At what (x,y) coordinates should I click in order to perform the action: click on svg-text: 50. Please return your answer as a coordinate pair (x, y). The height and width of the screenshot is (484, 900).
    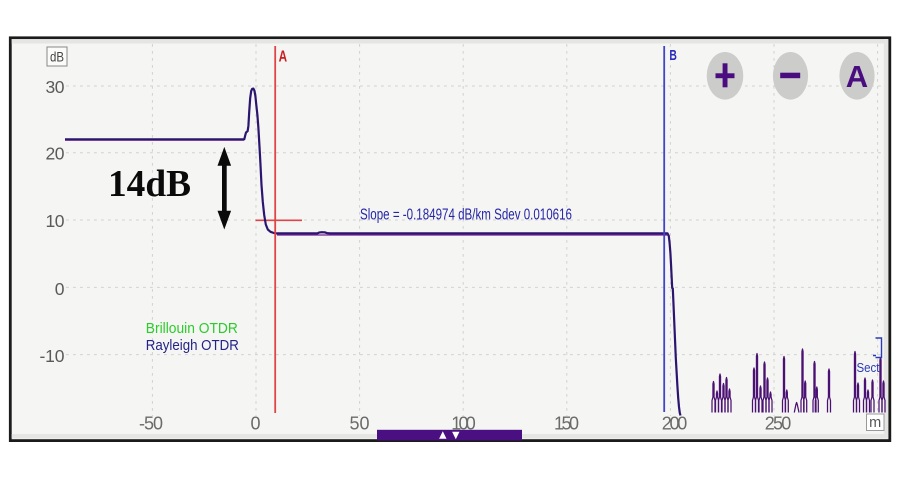
    Looking at the image, I should click on (360, 423).